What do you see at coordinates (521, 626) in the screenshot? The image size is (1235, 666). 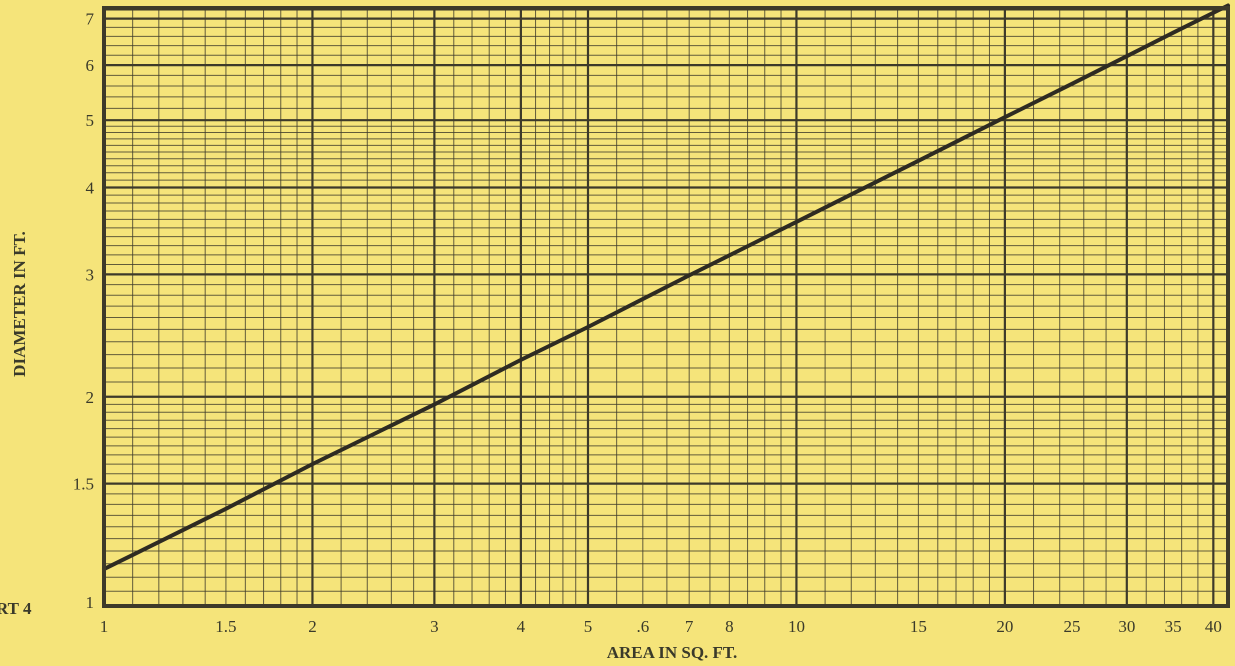 I see `x-tick-label: 4` at bounding box center [521, 626].